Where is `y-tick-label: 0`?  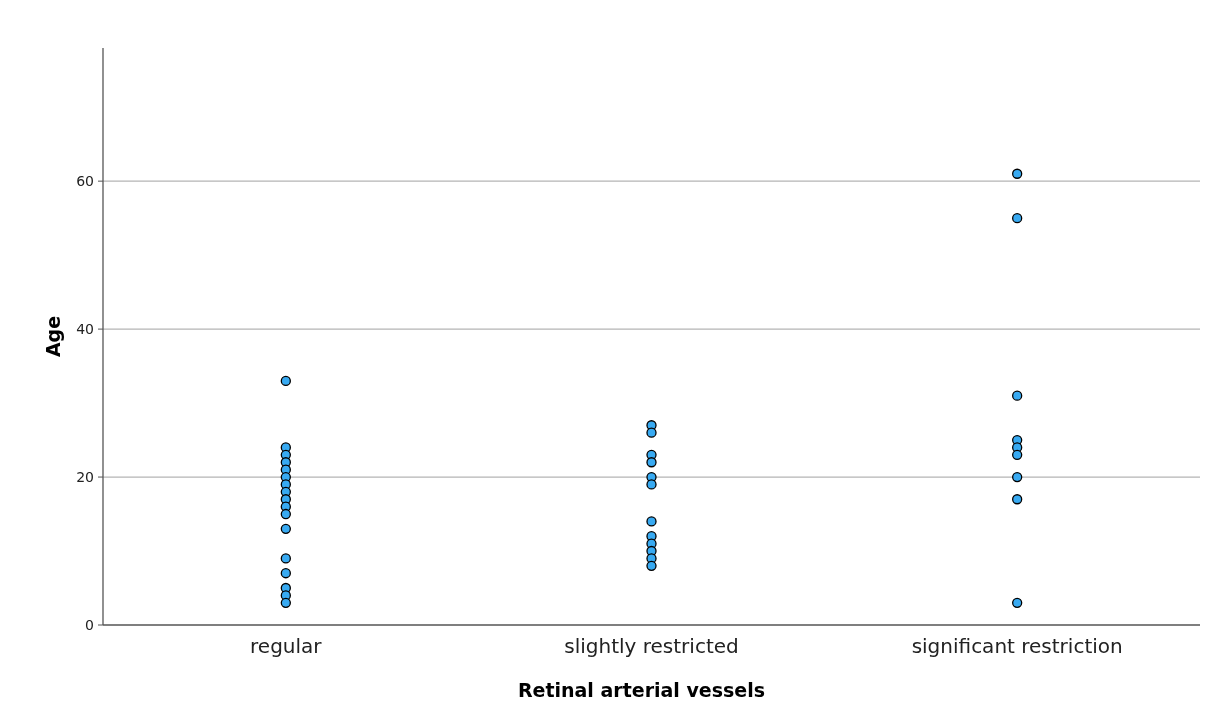 y-tick-label: 0 is located at coordinates (89, 624).